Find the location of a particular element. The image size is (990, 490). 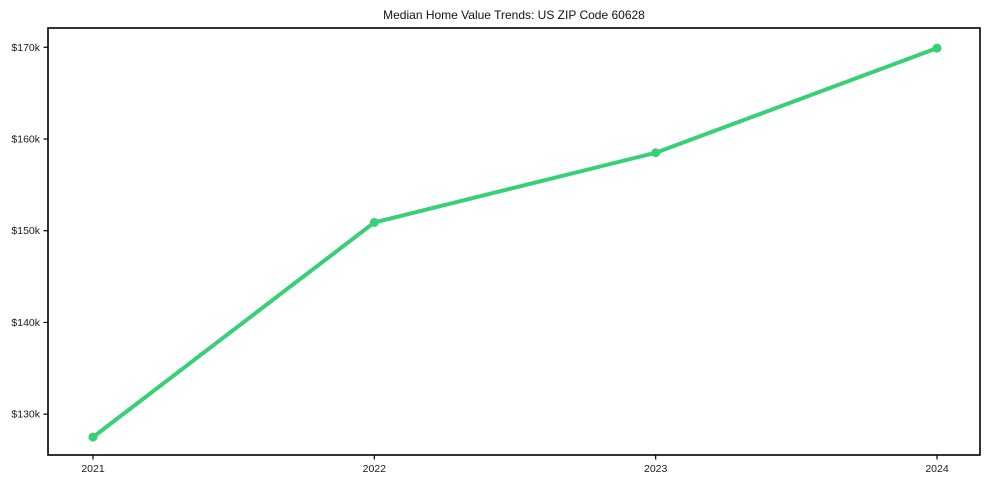

y-tick-label: $160k is located at coordinates (25, 139).